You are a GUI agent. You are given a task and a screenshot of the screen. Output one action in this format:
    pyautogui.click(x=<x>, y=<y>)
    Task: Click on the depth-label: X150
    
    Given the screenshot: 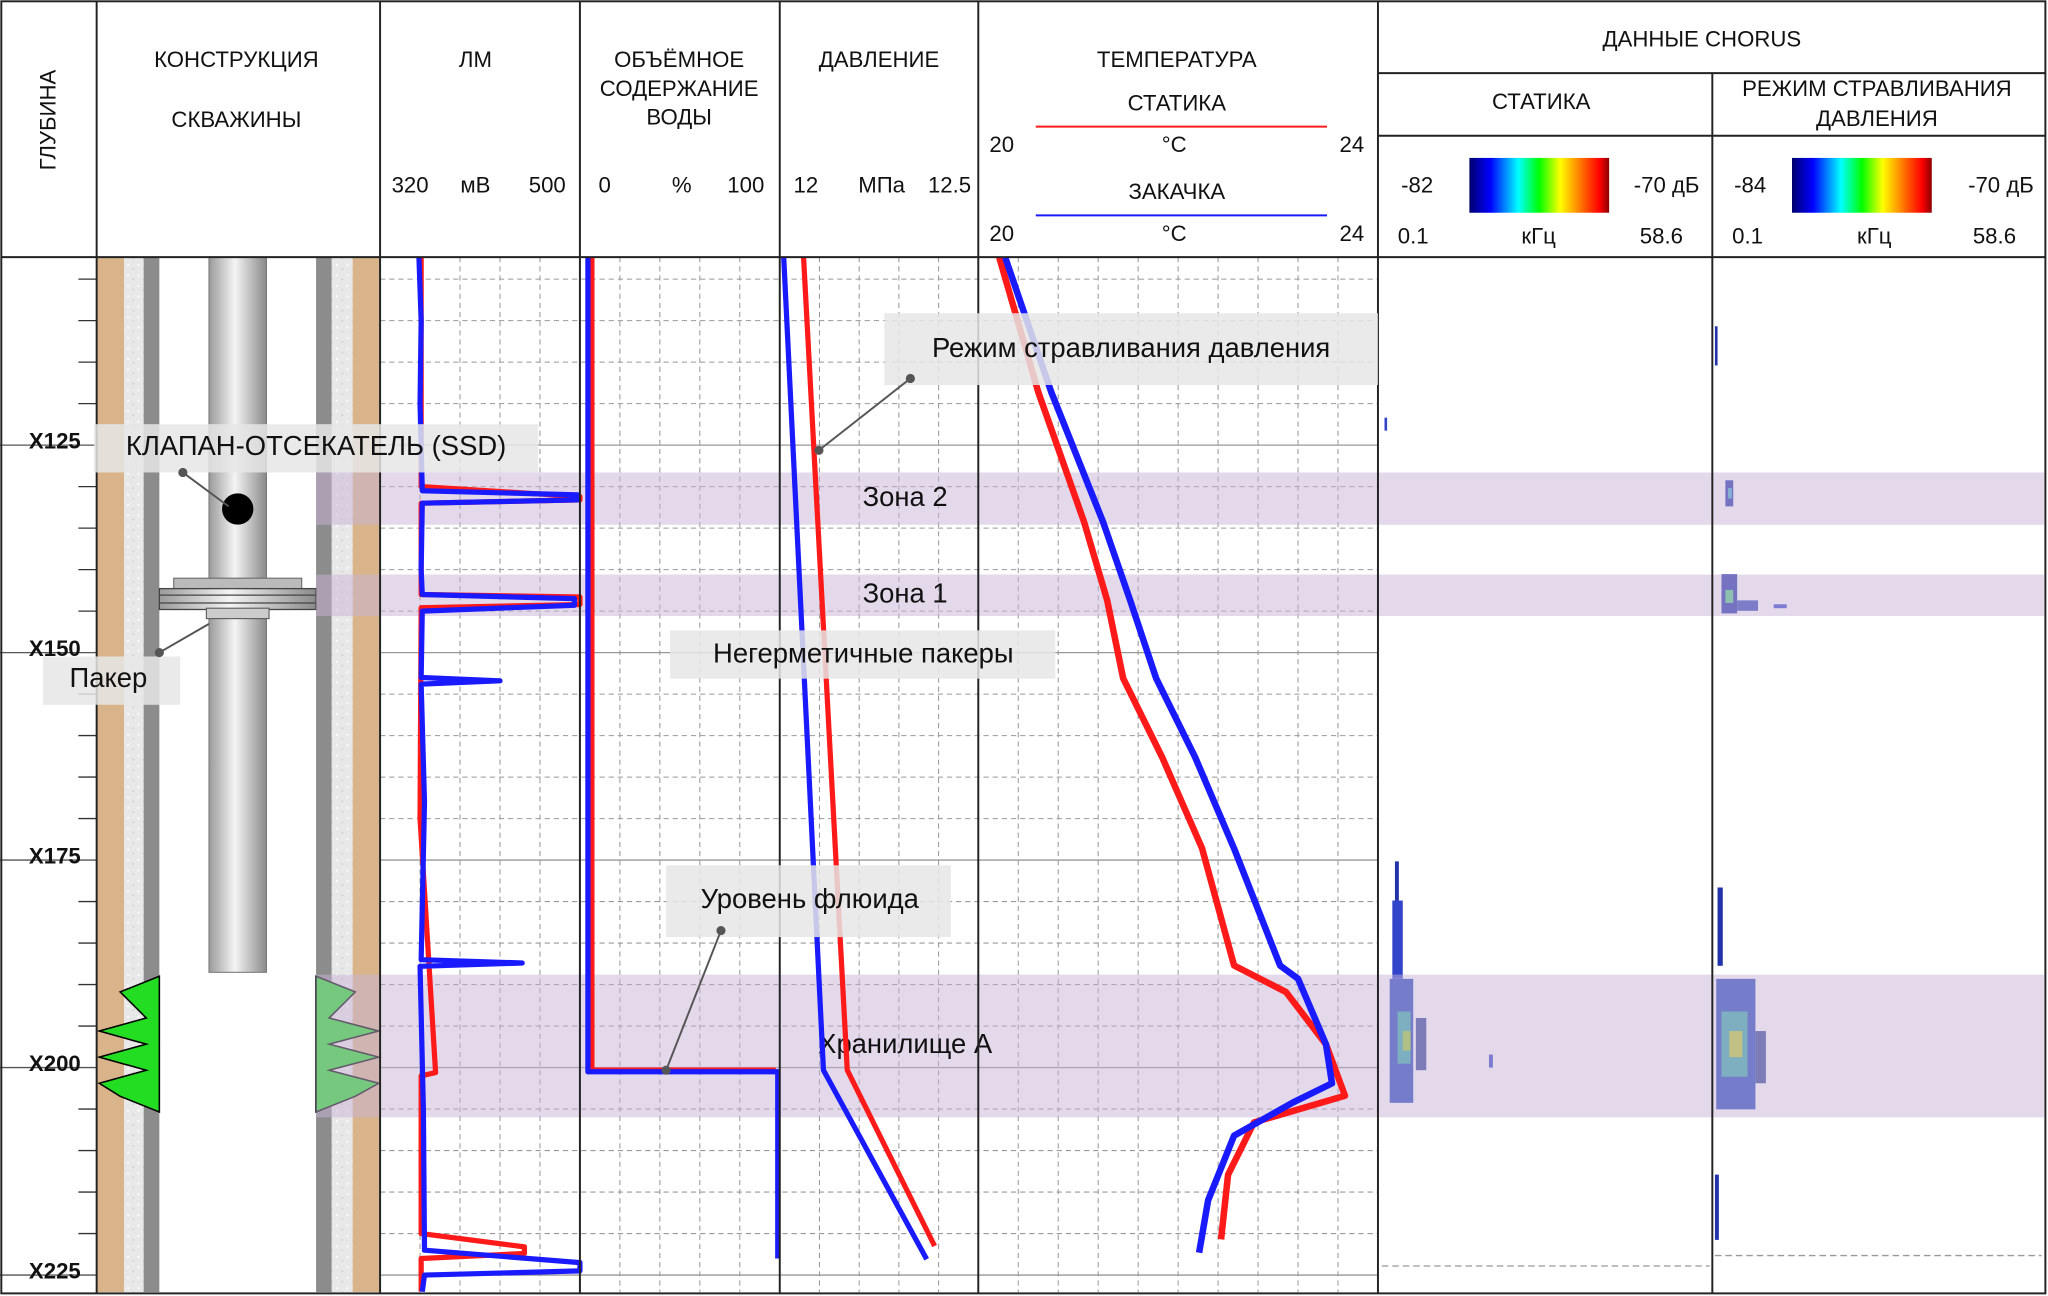 What is the action you would take?
    pyautogui.click(x=55, y=648)
    